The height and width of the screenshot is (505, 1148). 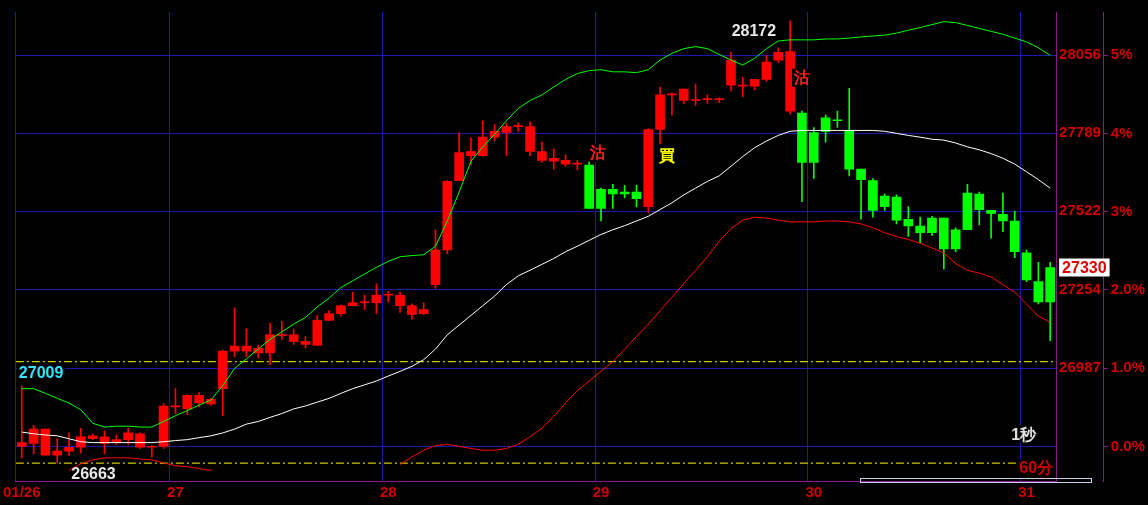 I want to click on text: 27330, so click(x=1084, y=268).